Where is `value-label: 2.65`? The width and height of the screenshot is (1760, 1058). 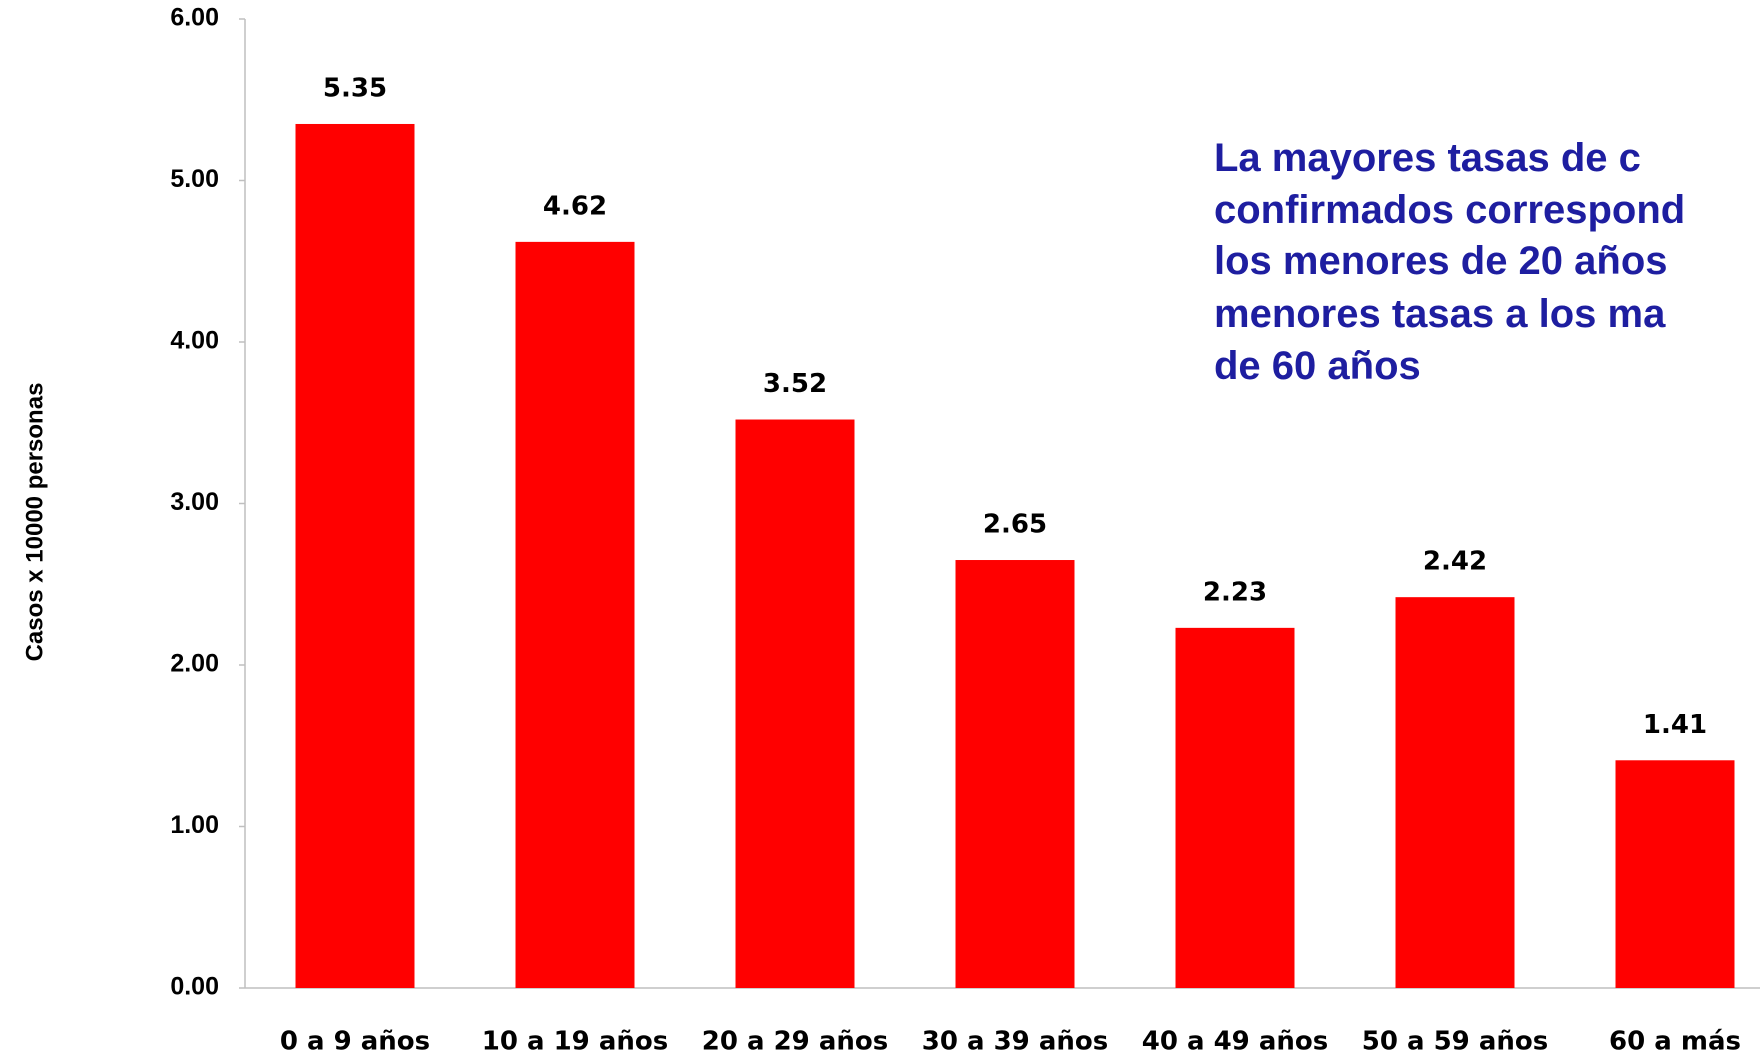
value-label: 2.65 is located at coordinates (1015, 525).